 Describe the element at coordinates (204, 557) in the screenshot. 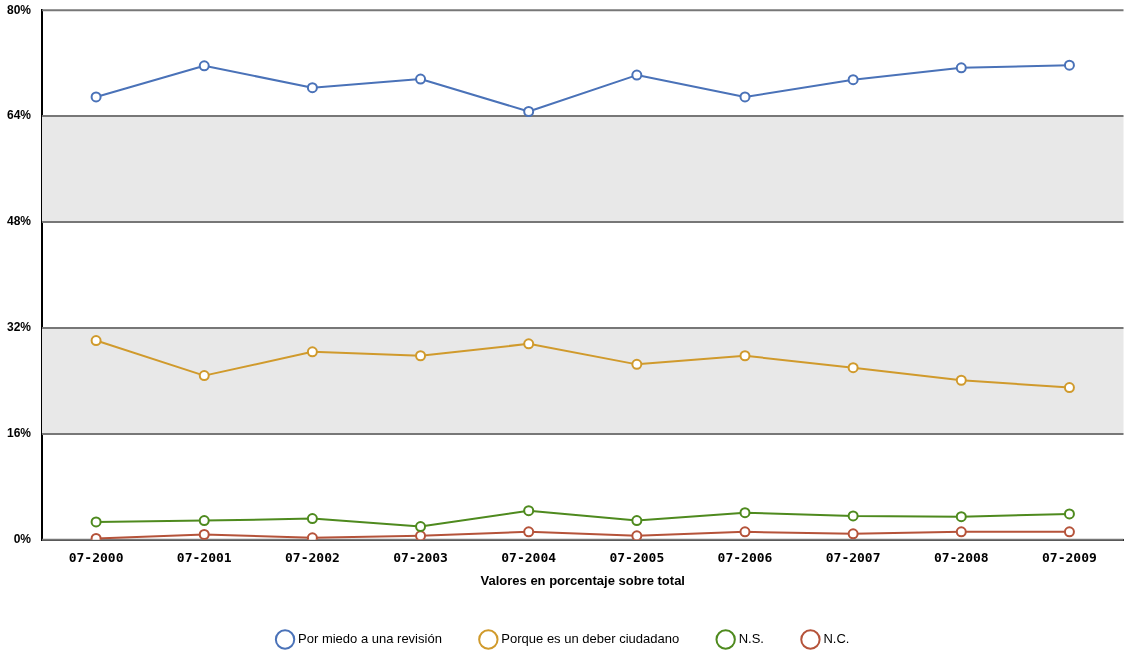

I see `x-tick-label: 07-2001` at that location.